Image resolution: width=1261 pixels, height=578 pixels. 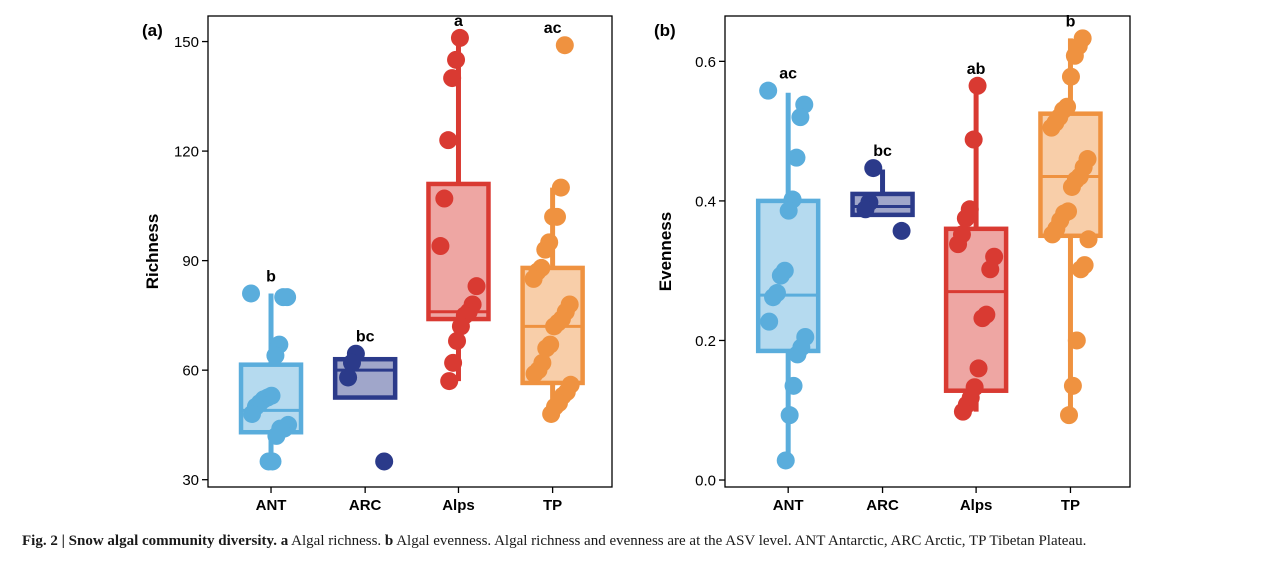 I want to click on significance-letter: ab, so click(x=976, y=69).